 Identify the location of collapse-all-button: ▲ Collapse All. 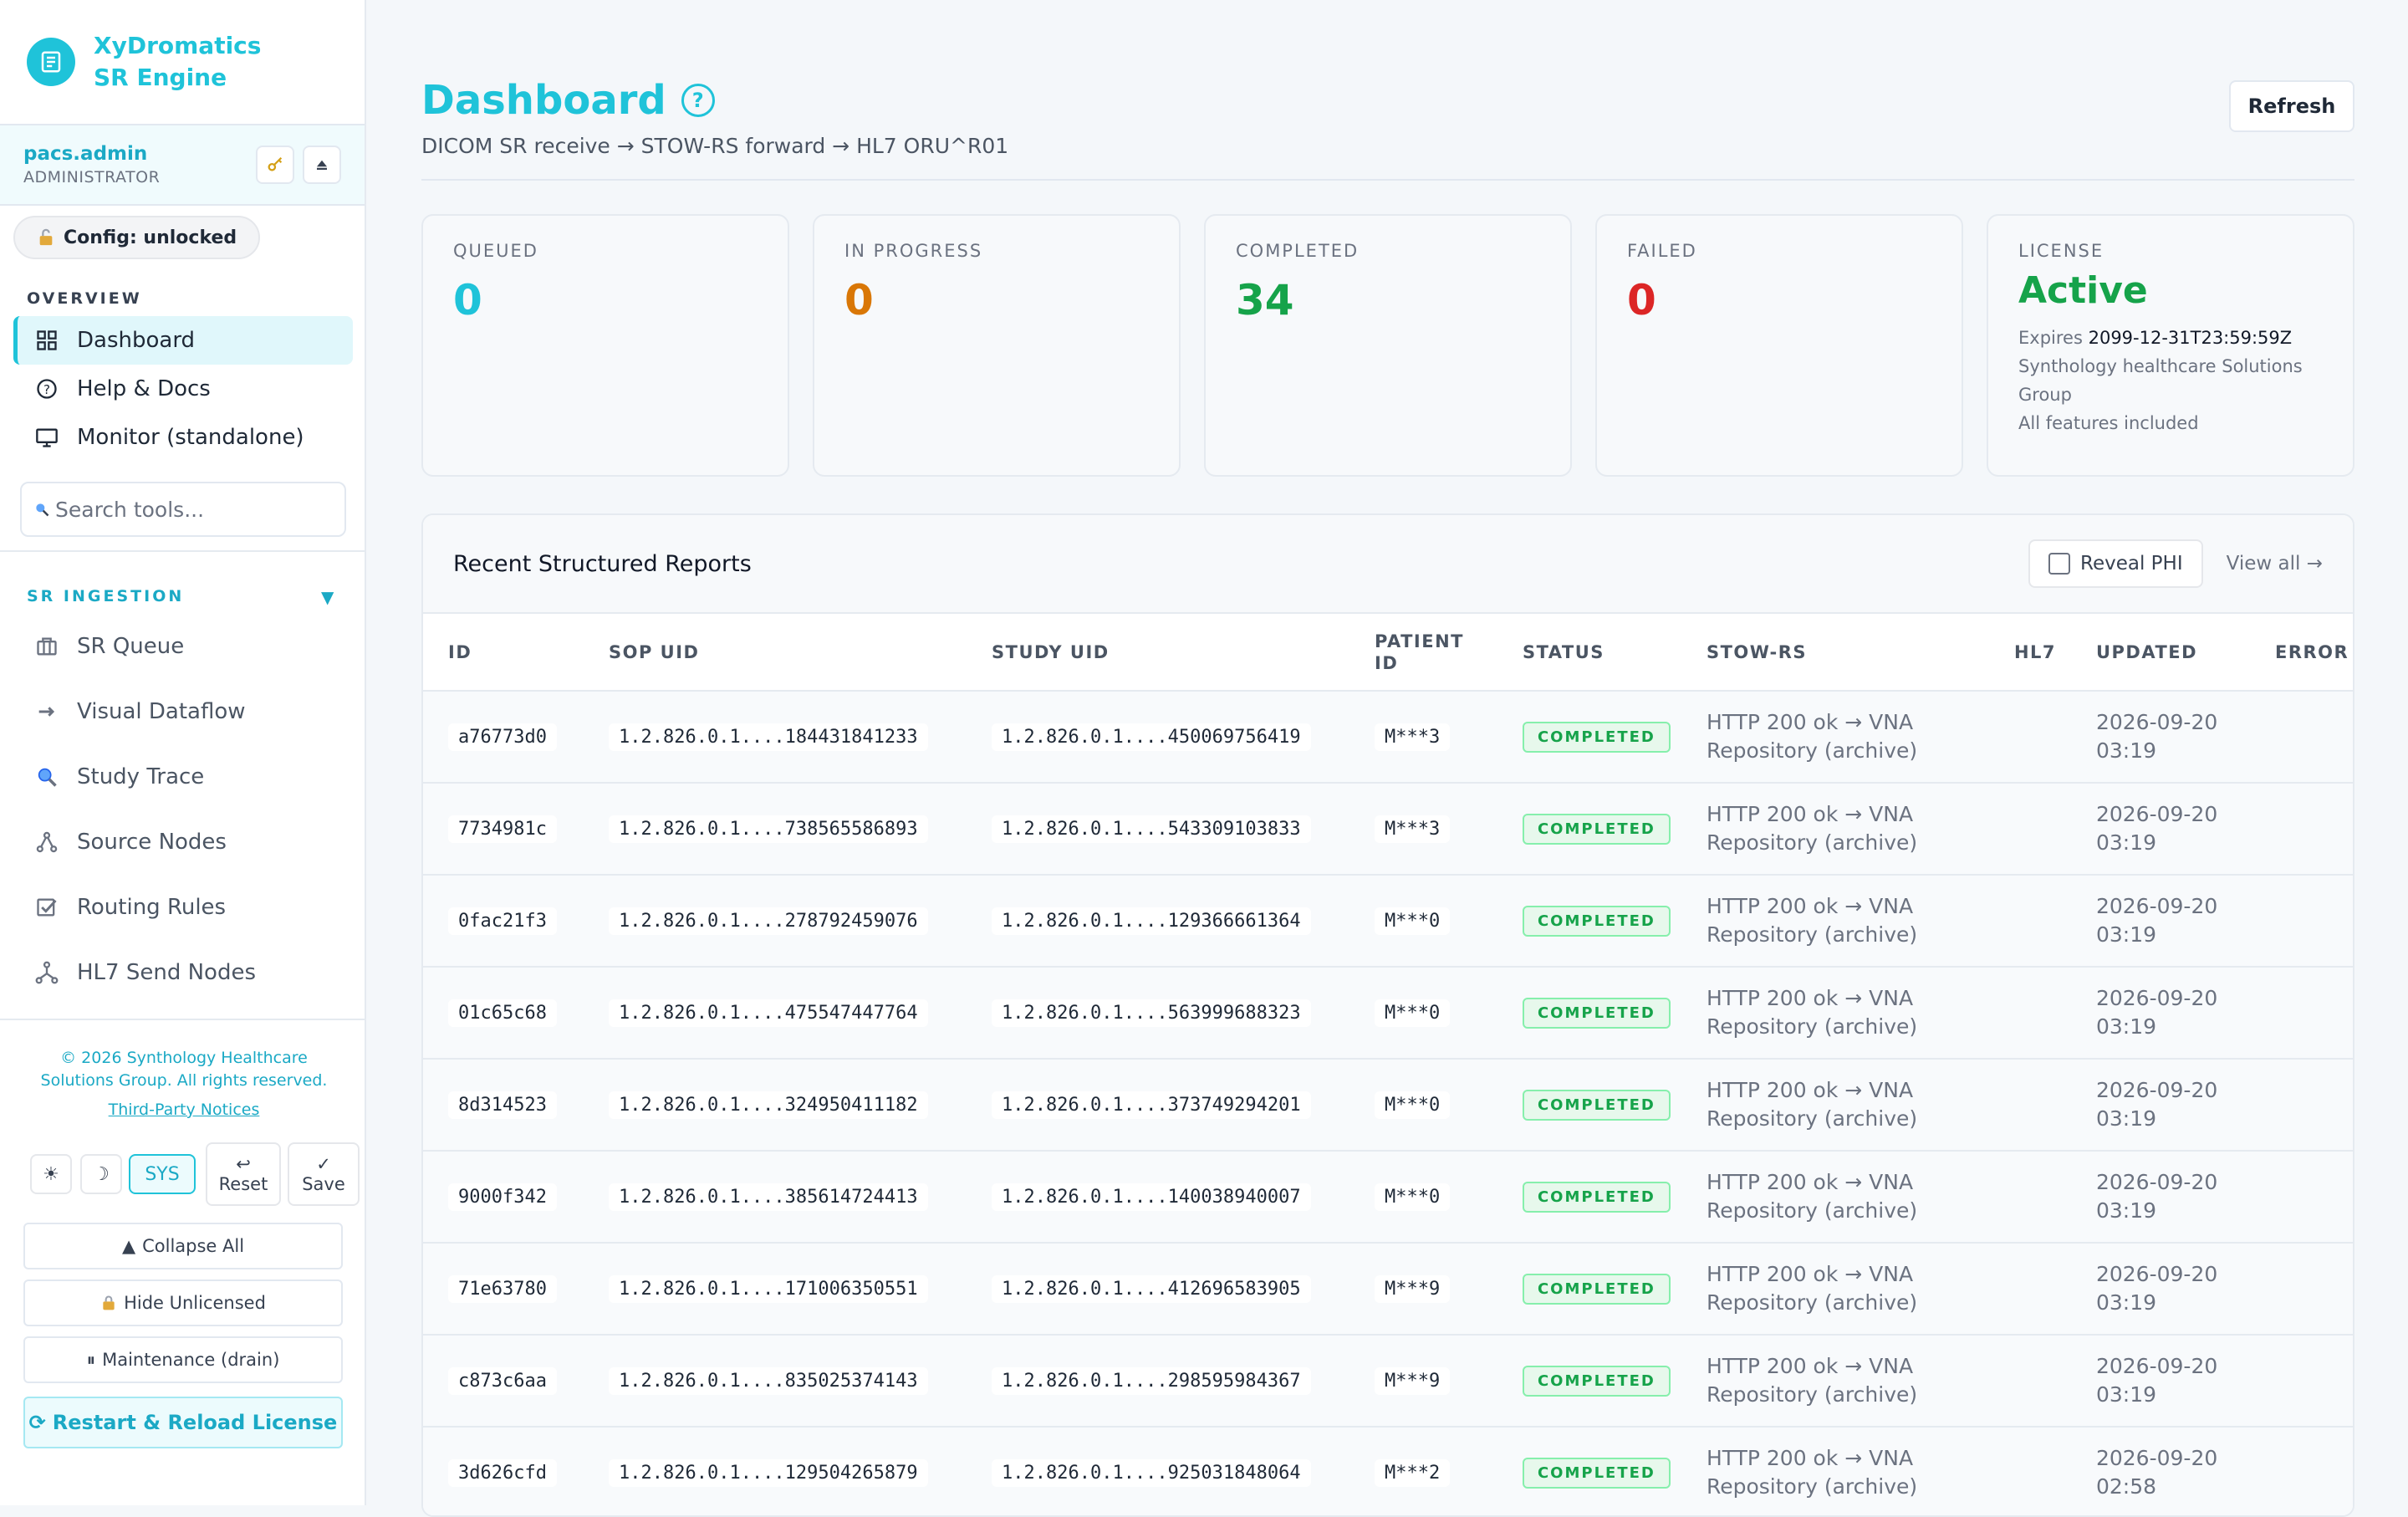
(183, 1246).